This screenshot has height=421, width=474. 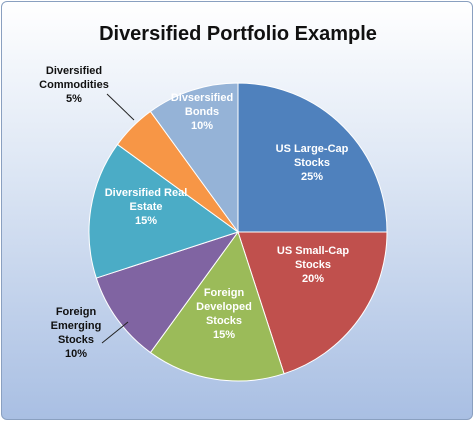 What do you see at coordinates (202, 126) in the screenshot?
I see `slice-percent-6: 10%` at bounding box center [202, 126].